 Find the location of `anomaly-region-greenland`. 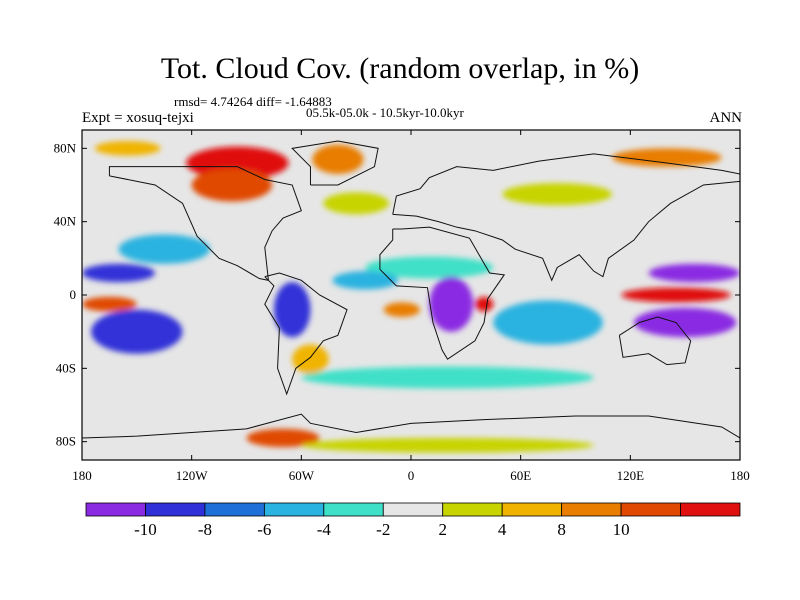

anomaly-region-greenland is located at coordinates (338, 159).